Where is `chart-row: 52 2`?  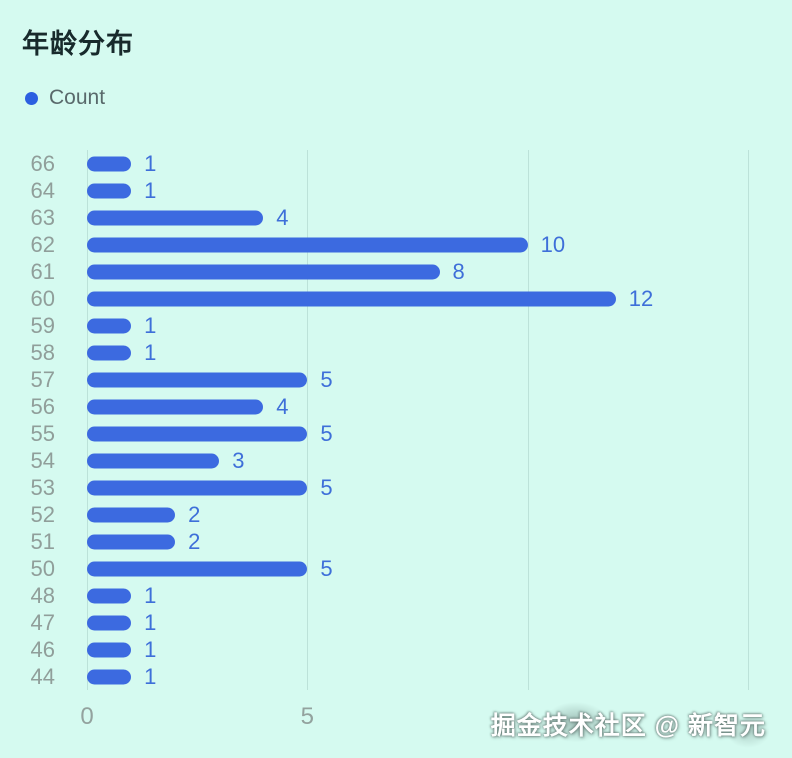 chart-row: 52 2 is located at coordinates (396, 514).